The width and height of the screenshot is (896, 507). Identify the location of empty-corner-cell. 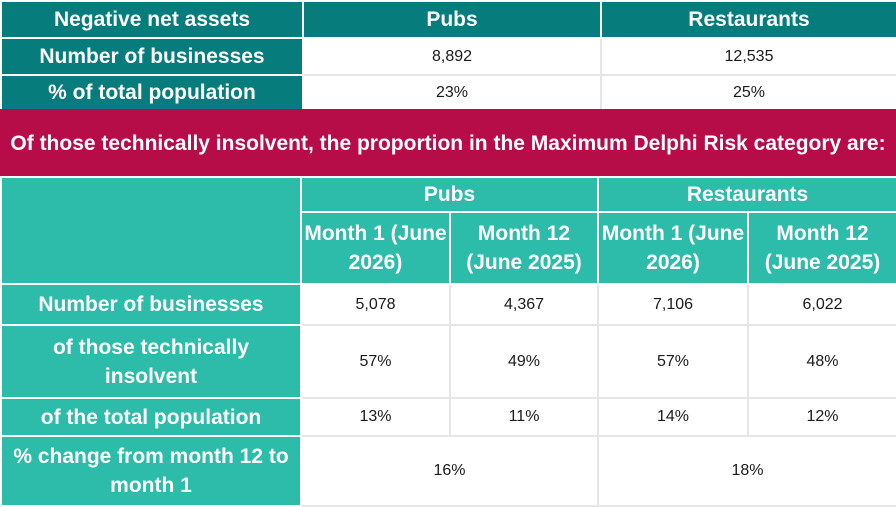
(151, 230).